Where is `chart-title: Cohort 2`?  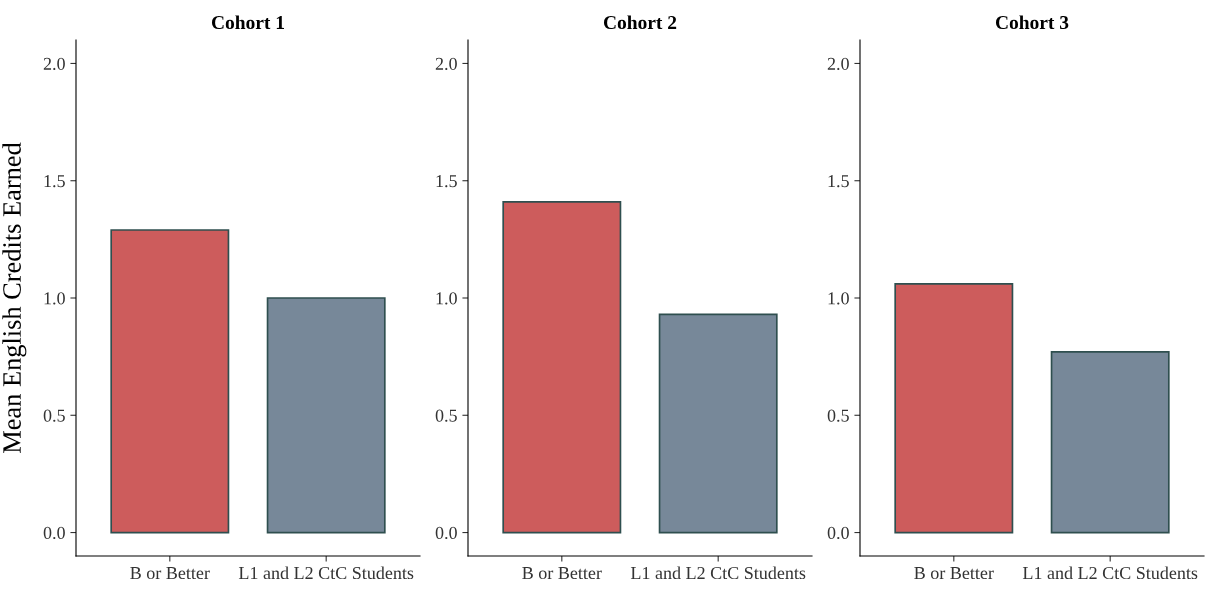 chart-title: Cohort 2 is located at coordinates (640, 22).